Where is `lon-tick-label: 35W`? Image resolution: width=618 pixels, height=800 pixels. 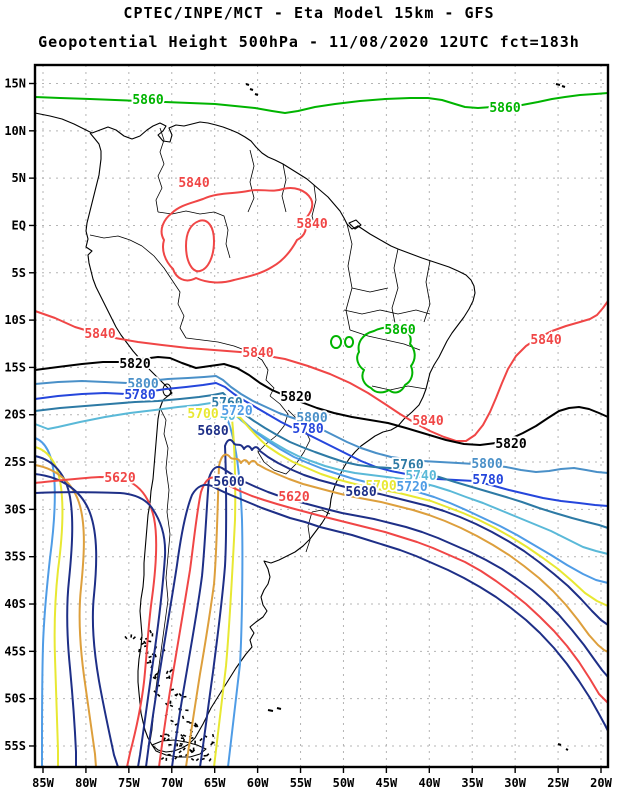
lon-tick-label: 35W is located at coordinates (472, 783).